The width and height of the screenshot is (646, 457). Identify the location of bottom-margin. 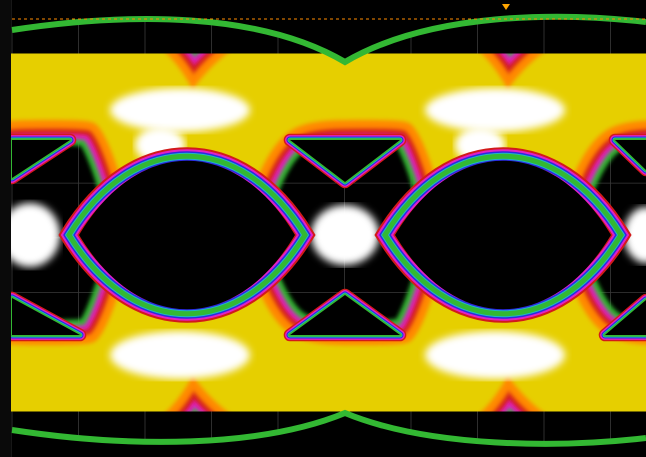
(329, 436).